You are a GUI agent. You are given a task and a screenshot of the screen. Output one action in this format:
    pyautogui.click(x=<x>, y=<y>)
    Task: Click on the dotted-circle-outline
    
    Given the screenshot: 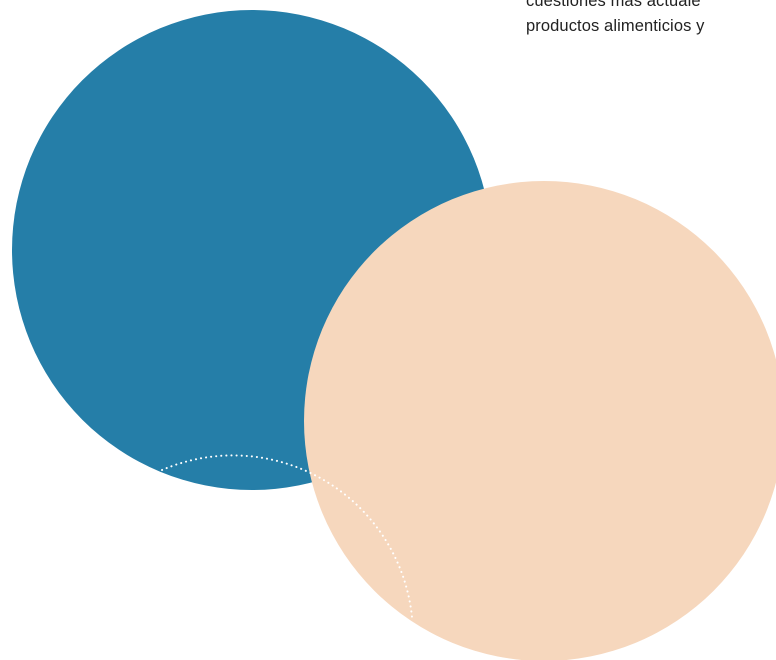 What is the action you would take?
    pyautogui.click(x=287, y=536)
    